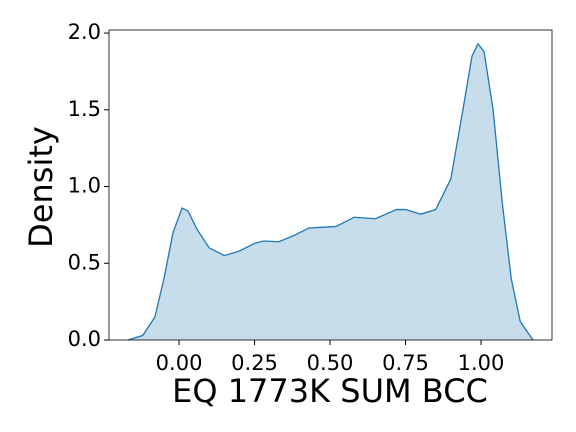 Image resolution: width=576 pixels, height=432 pixels. I want to click on y-tick-label: 1.5, so click(84, 109).